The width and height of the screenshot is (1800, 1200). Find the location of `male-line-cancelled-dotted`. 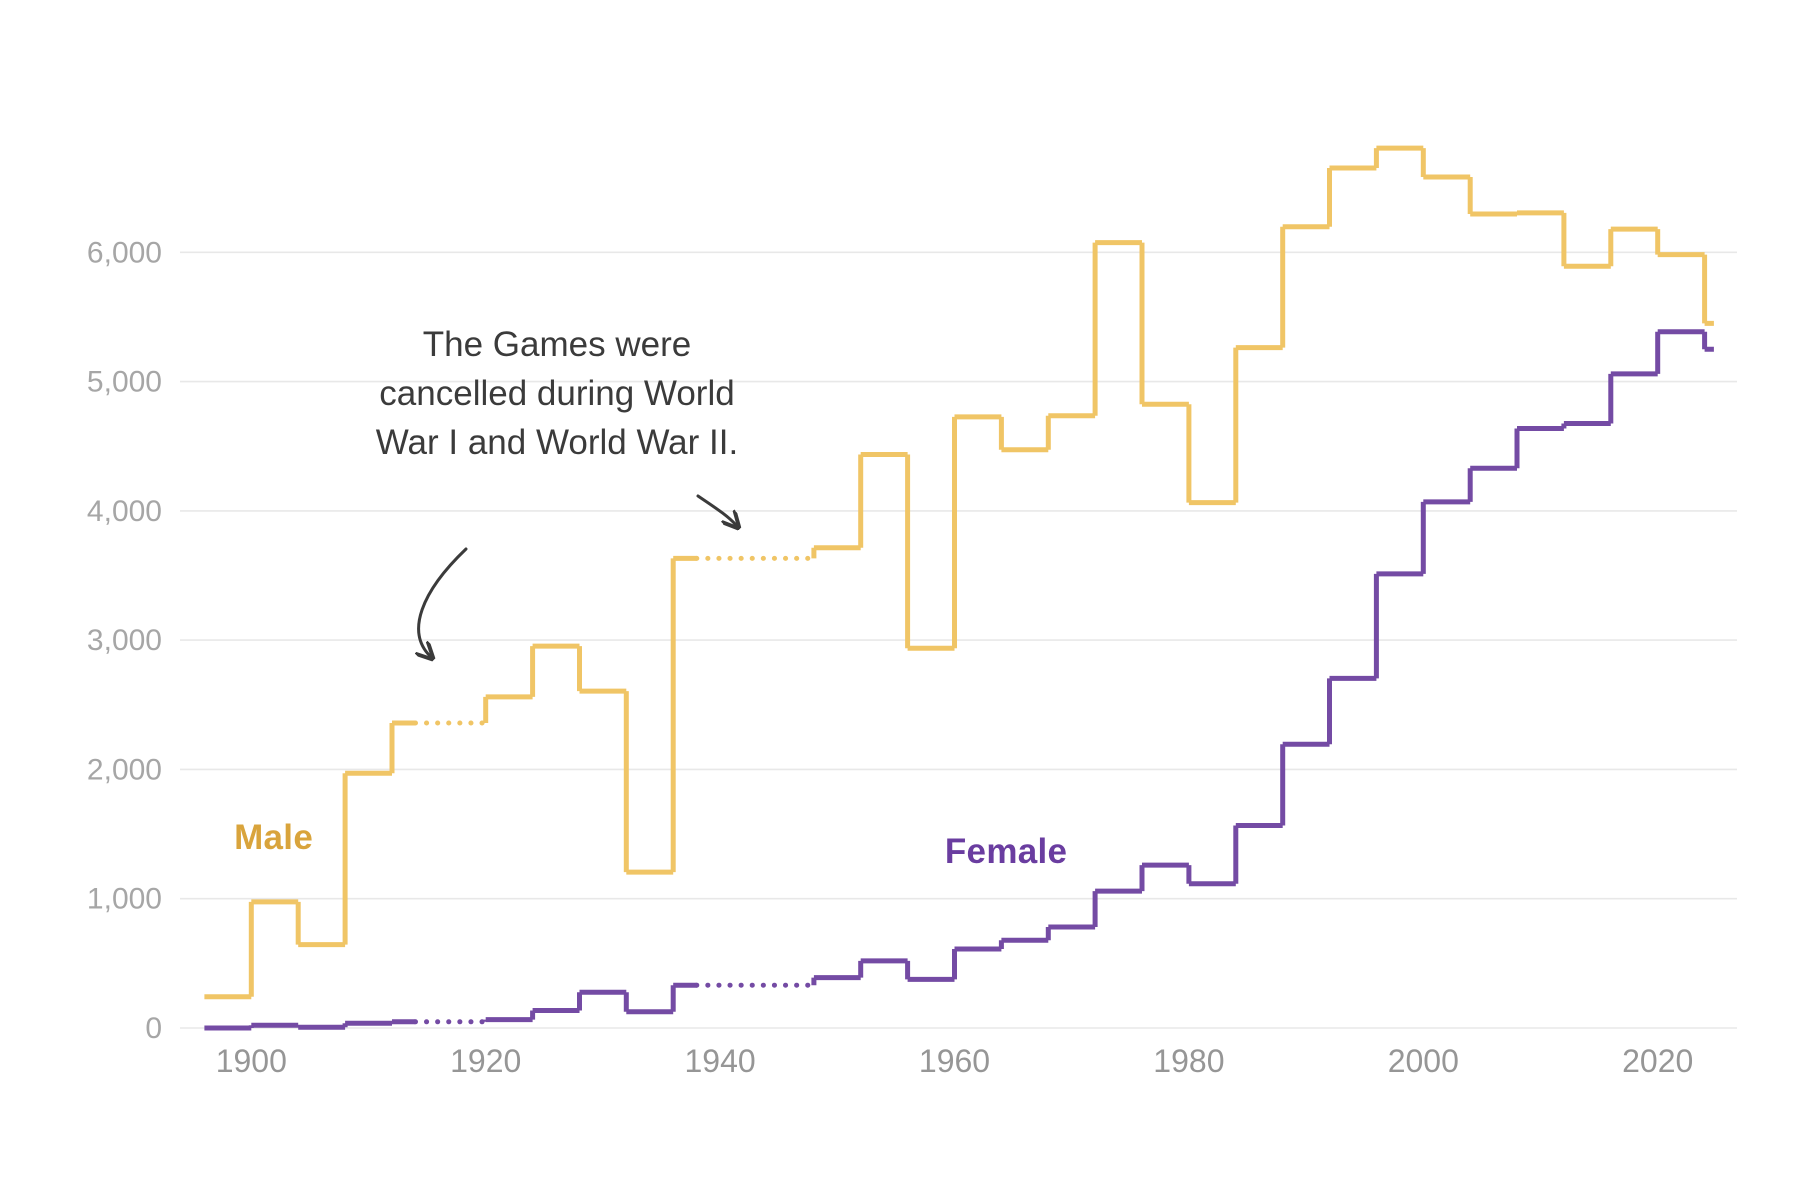

male-line-cancelled-dotted is located at coordinates (614, 640).